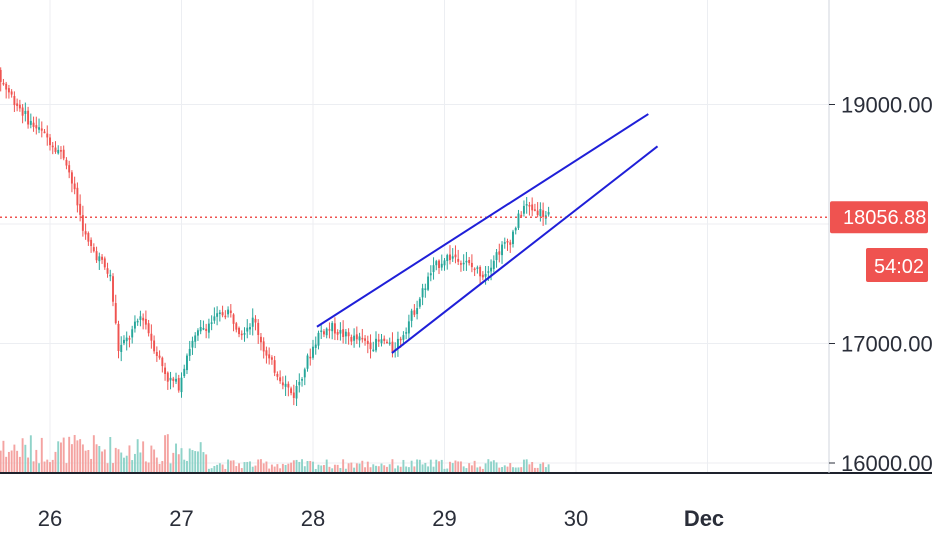 This screenshot has width=932, height=550. I want to click on trendline-upper, so click(482, 220).